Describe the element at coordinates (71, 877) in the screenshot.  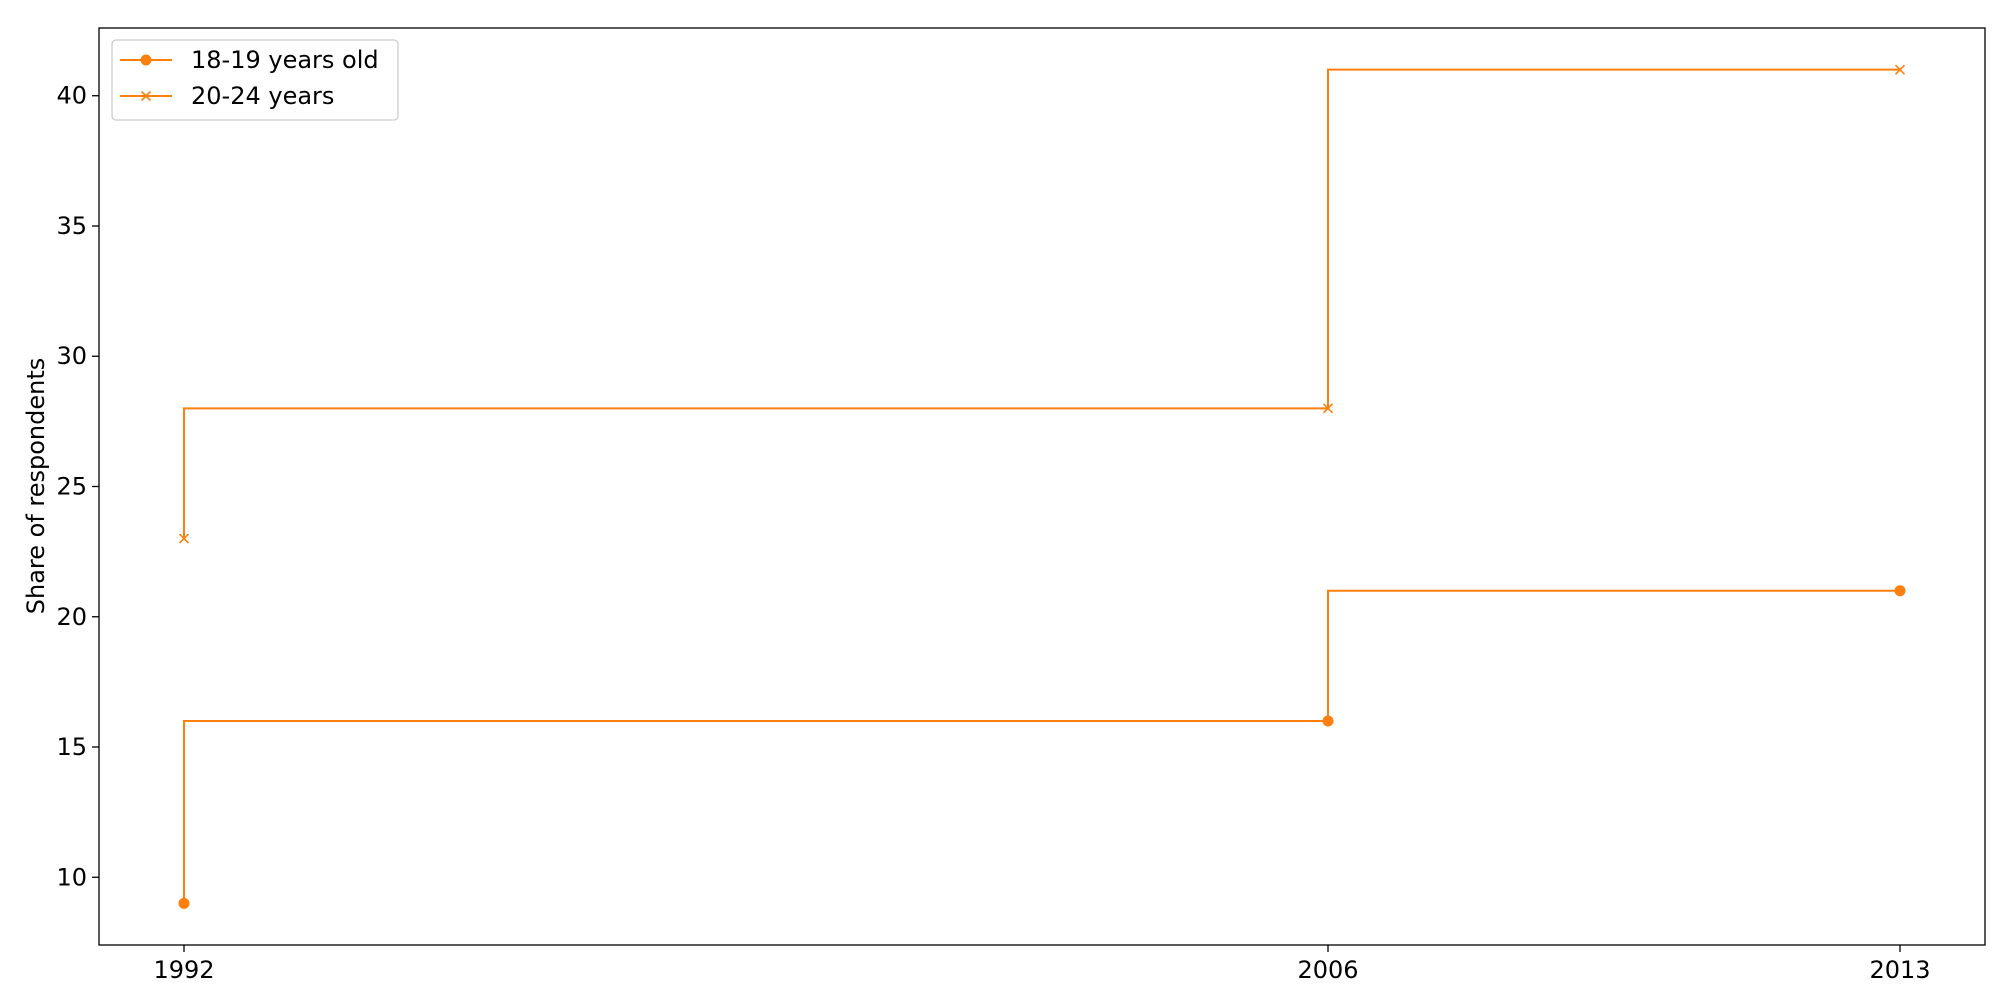
I see `y-tick-label: 10` at that location.